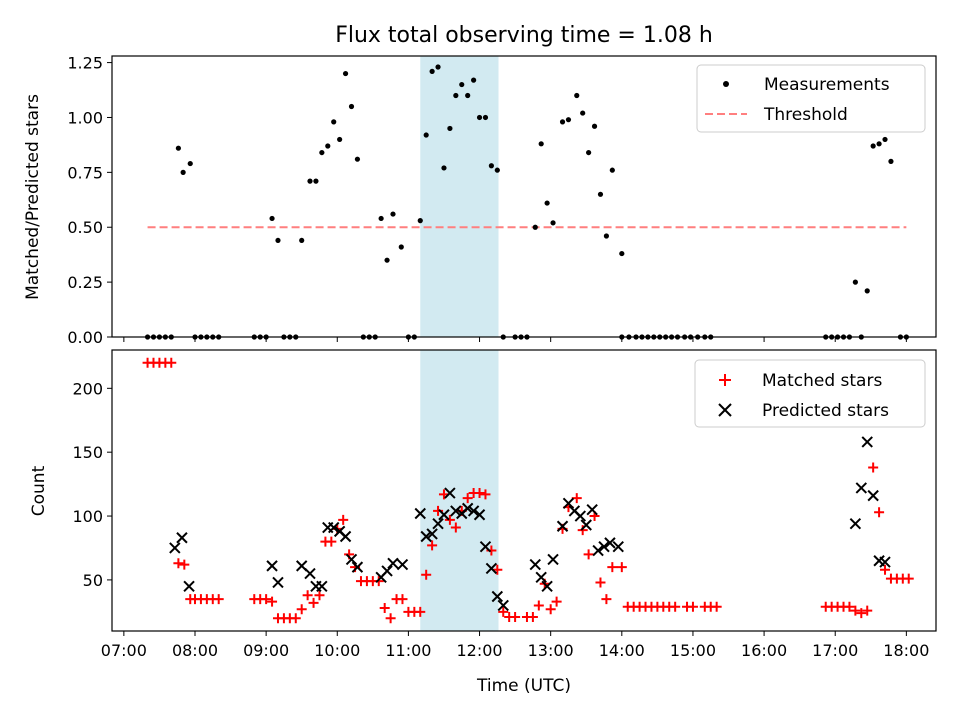 The width and height of the screenshot is (960, 720). Describe the element at coordinates (195, 650) in the screenshot. I see `x-tick-label: 08:00` at that location.